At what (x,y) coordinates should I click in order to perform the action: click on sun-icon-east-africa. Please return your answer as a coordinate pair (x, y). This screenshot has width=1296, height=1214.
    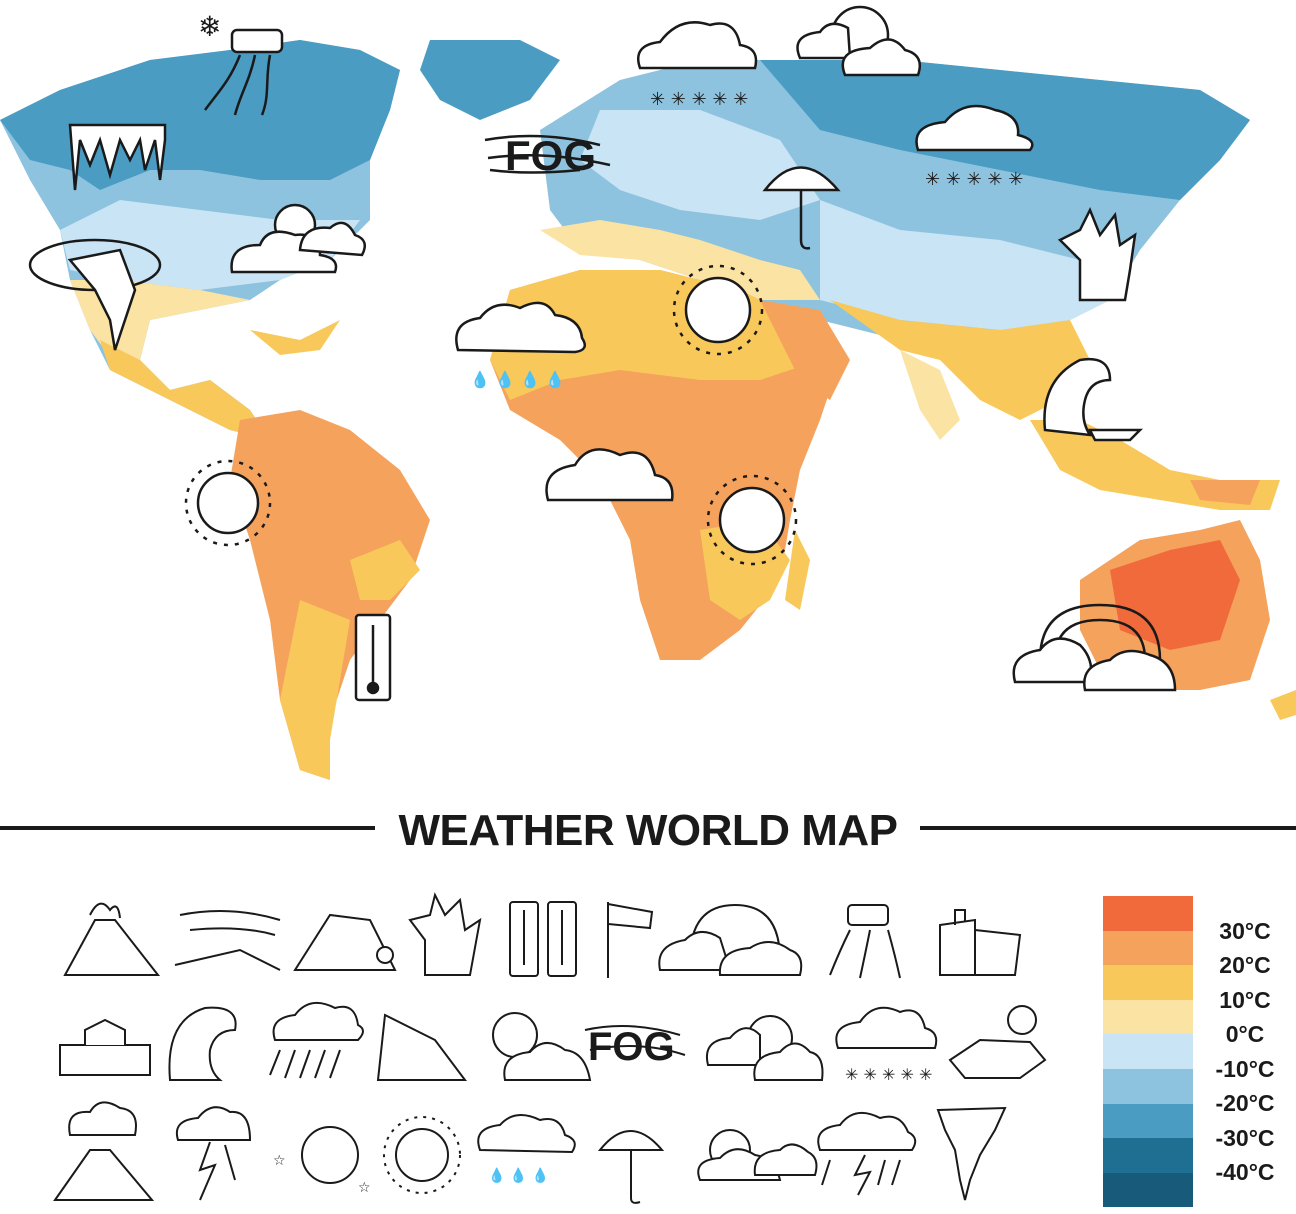
    Looking at the image, I should click on (752, 520).